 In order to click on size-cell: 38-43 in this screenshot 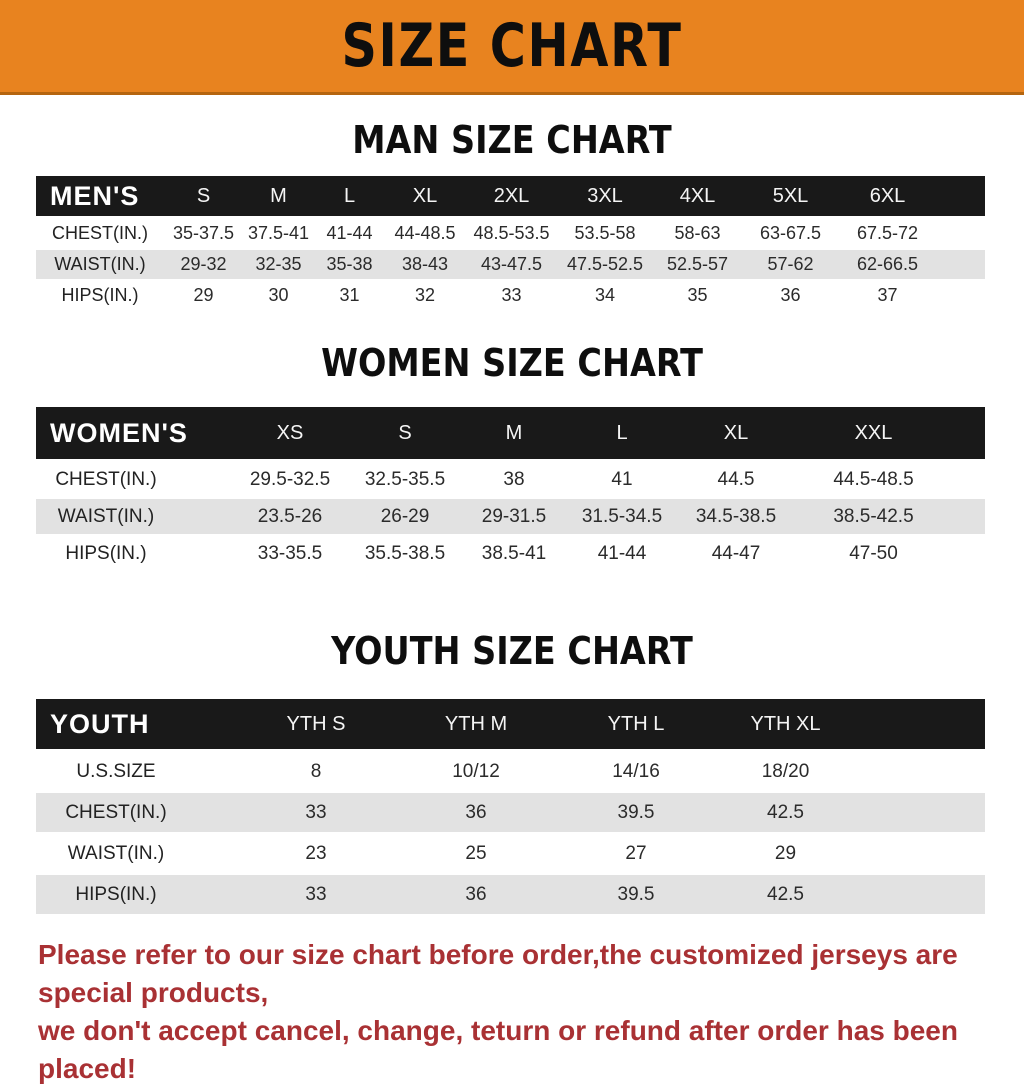, I will do `click(425, 265)`.